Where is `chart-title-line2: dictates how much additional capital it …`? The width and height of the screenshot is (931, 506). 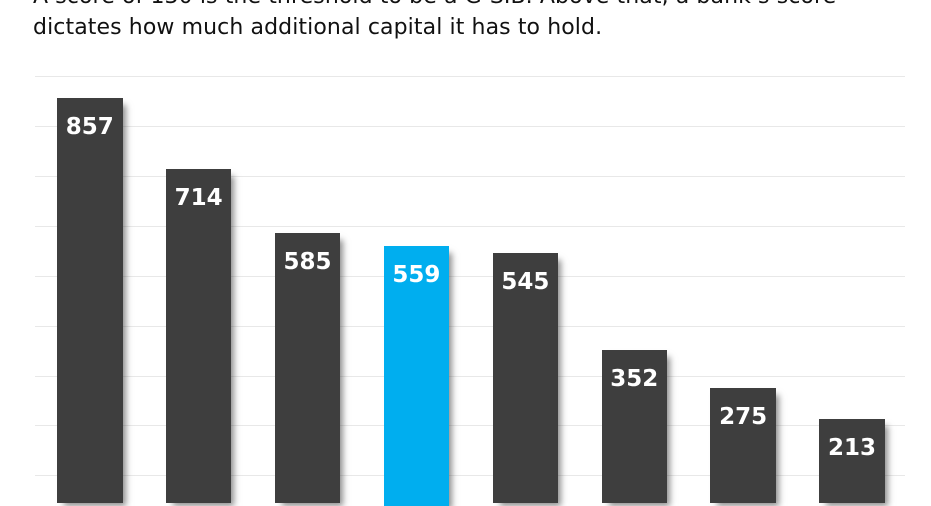 chart-title-line2: dictates how much additional capital it … is located at coordinates (318, 27).